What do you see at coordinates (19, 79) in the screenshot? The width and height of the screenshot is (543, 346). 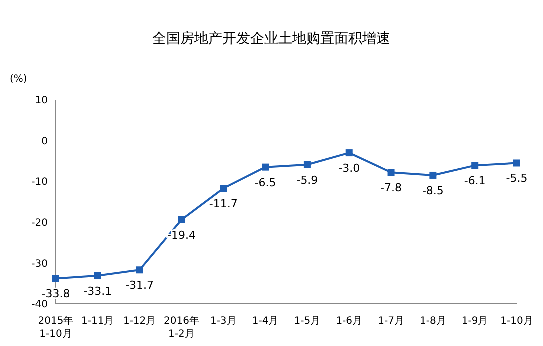 I see `y-axis-title: (%)` at bounding box center [19, 79].